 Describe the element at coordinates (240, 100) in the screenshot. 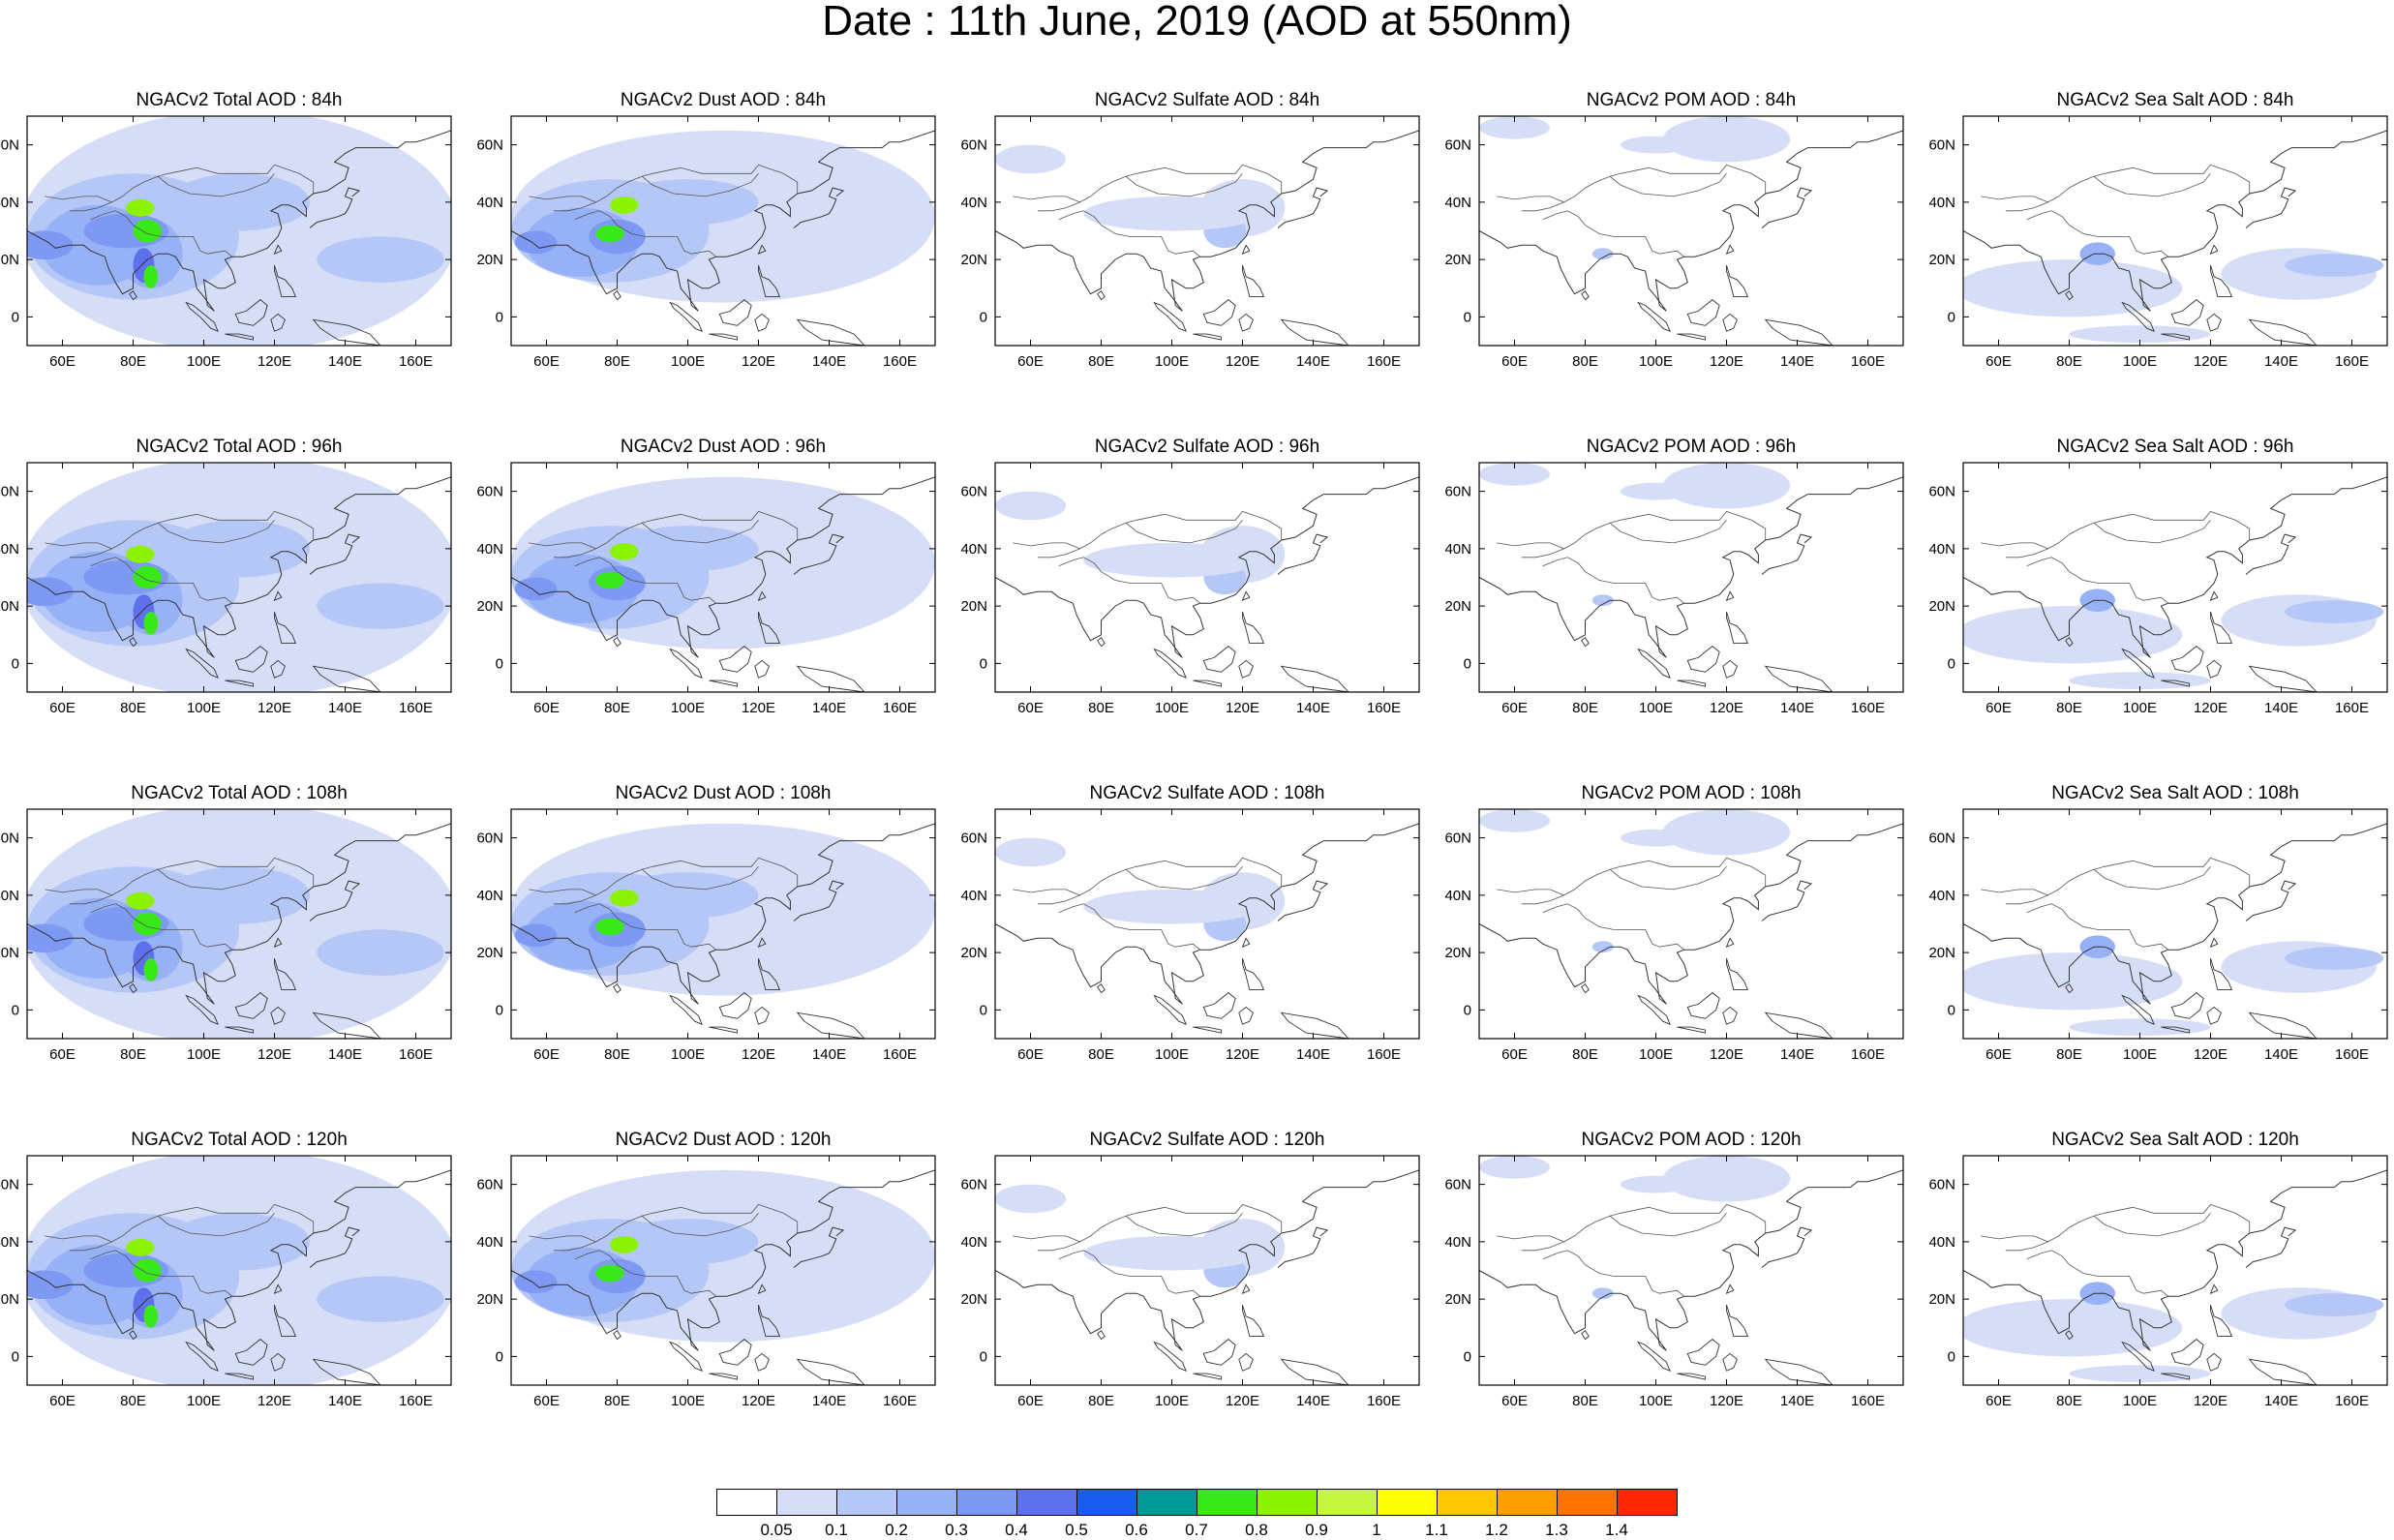

I see `panel-title: NGACv2 Total AOD : 84h` at that location.